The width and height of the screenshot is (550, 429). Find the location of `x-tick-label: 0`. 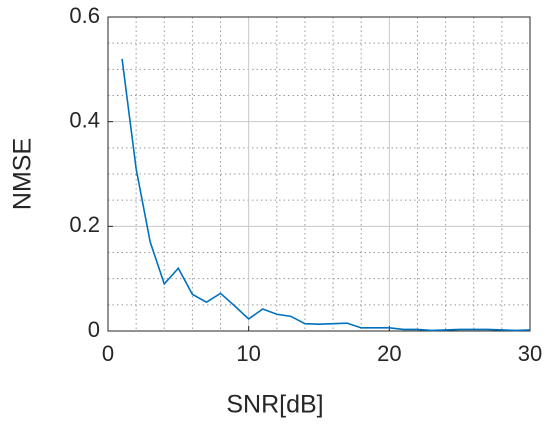

x-tick-label: 0 is located at coordinates (108, 353).